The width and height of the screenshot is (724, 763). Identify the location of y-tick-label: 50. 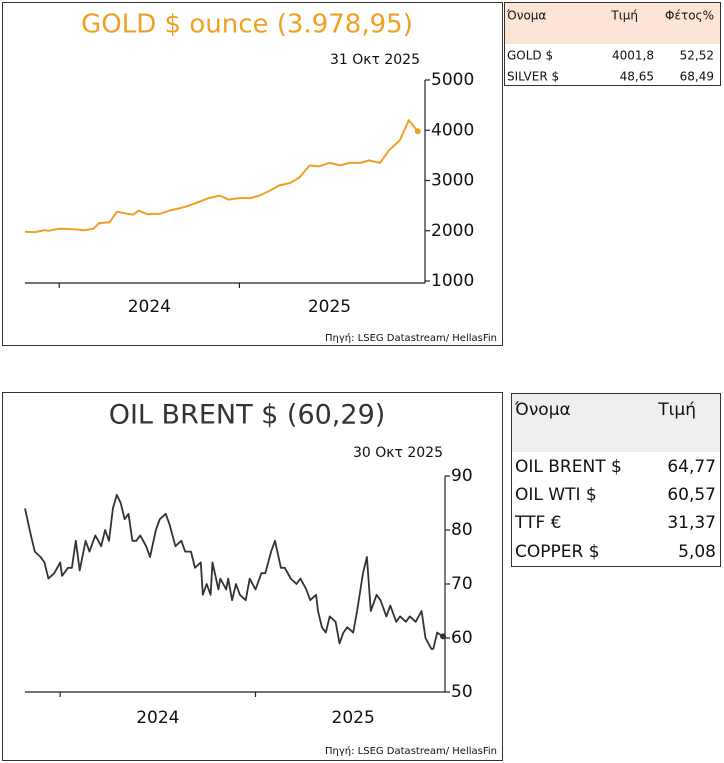
(462, 692).